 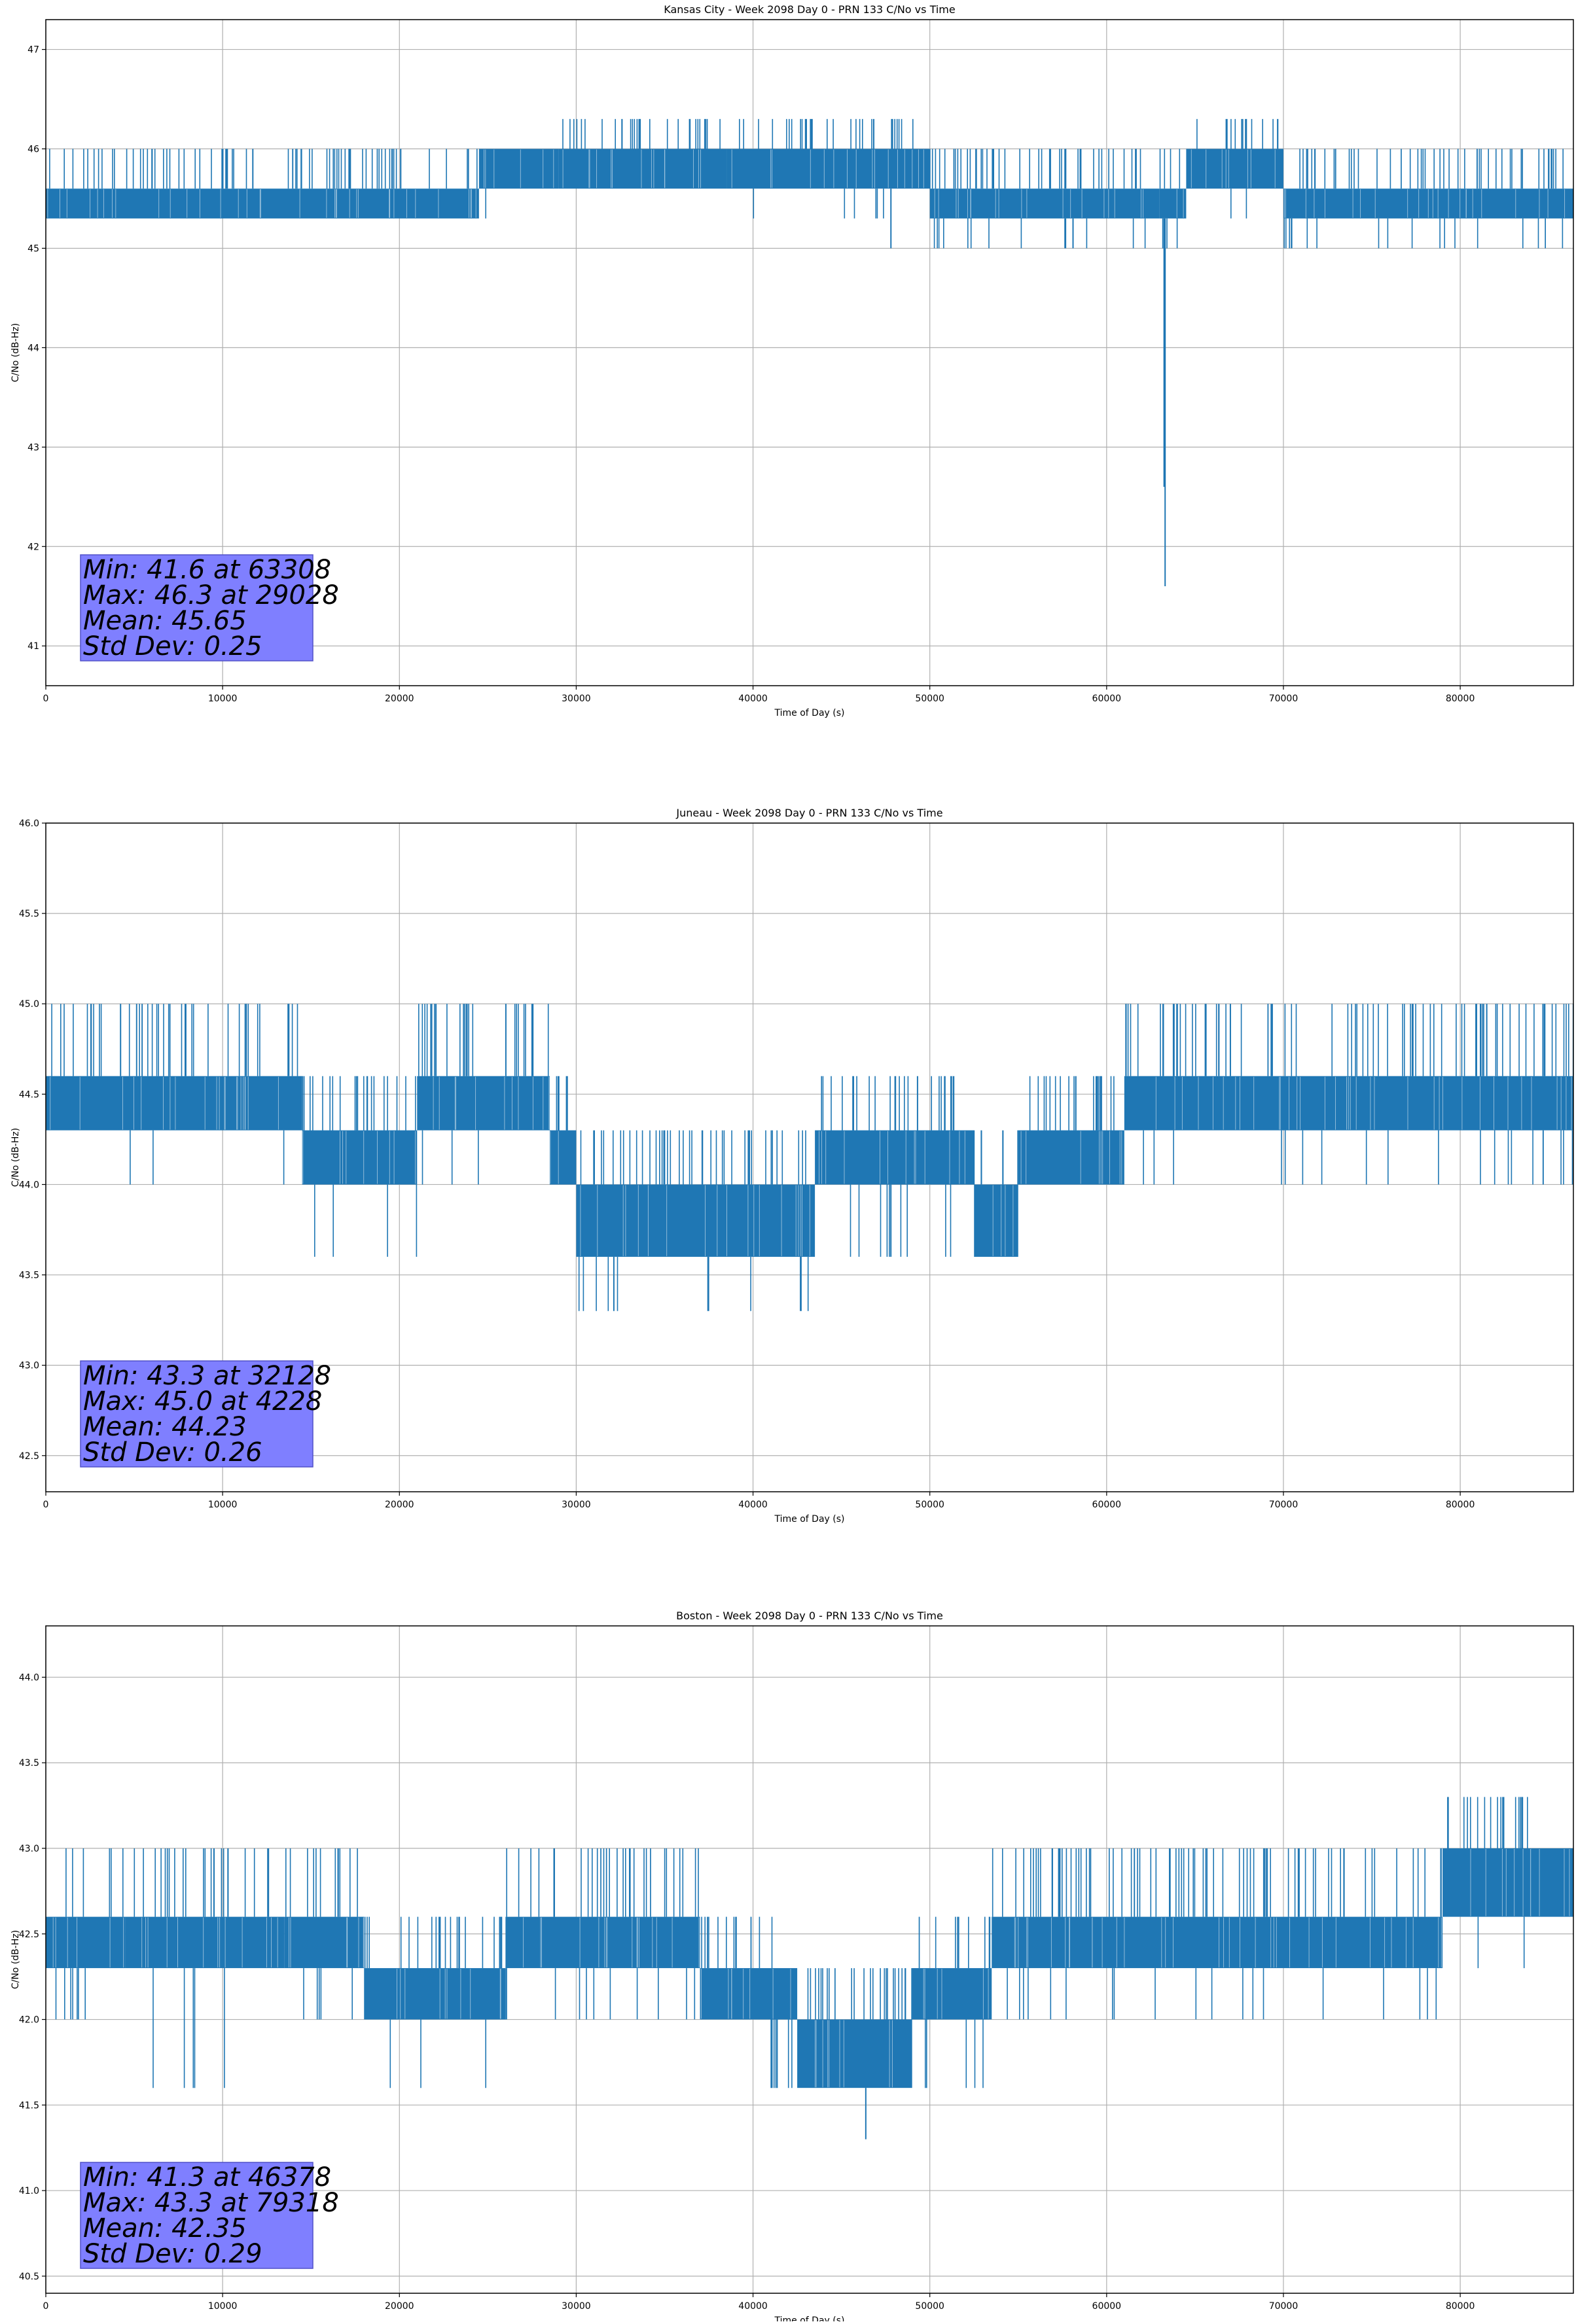 What do you see at coordinates (33, 150) in the screenshot?
I see `y-tick-label: 46` at bounding box center [33, 150].